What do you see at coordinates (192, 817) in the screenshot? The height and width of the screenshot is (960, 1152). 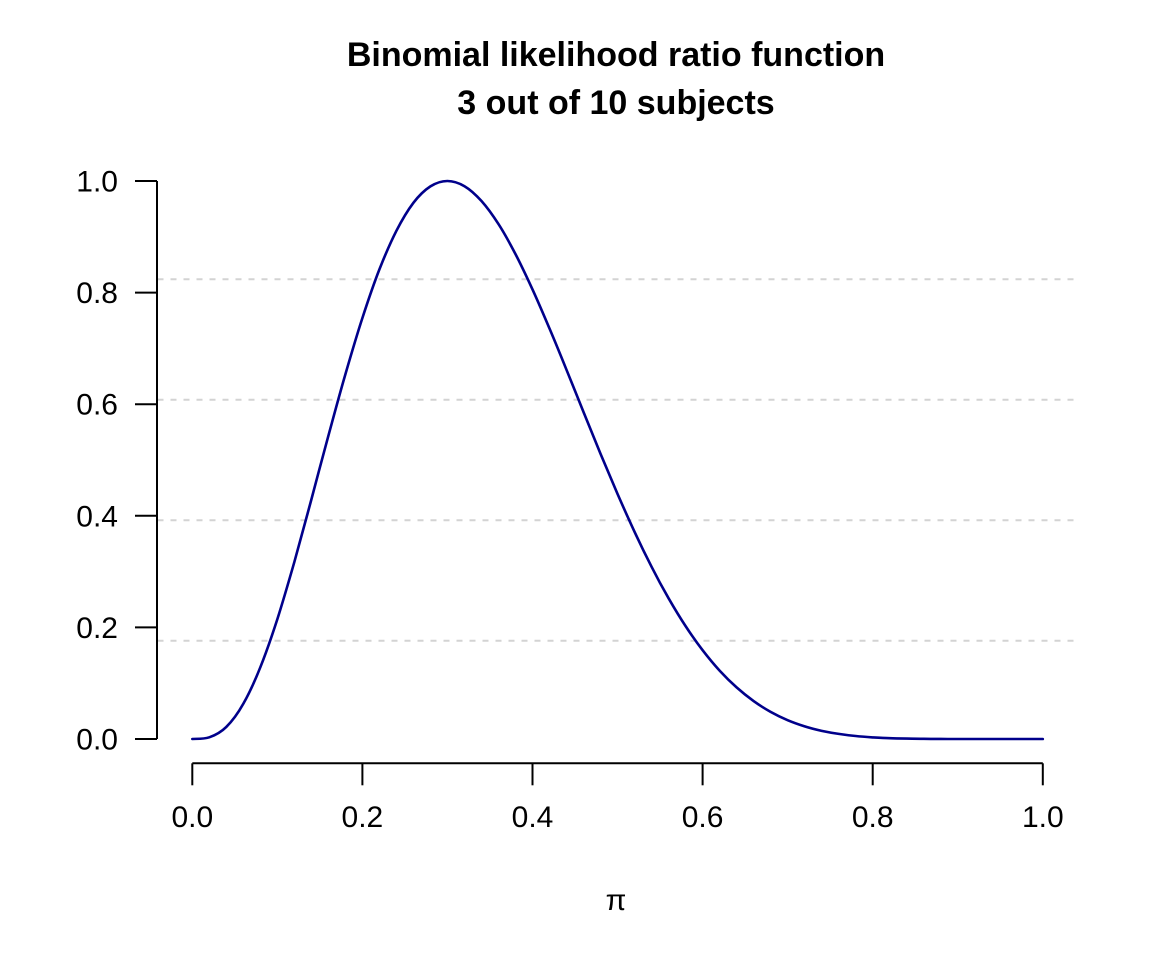 I see `x-tick-label: 0.0` at bounding box center [192, 817].